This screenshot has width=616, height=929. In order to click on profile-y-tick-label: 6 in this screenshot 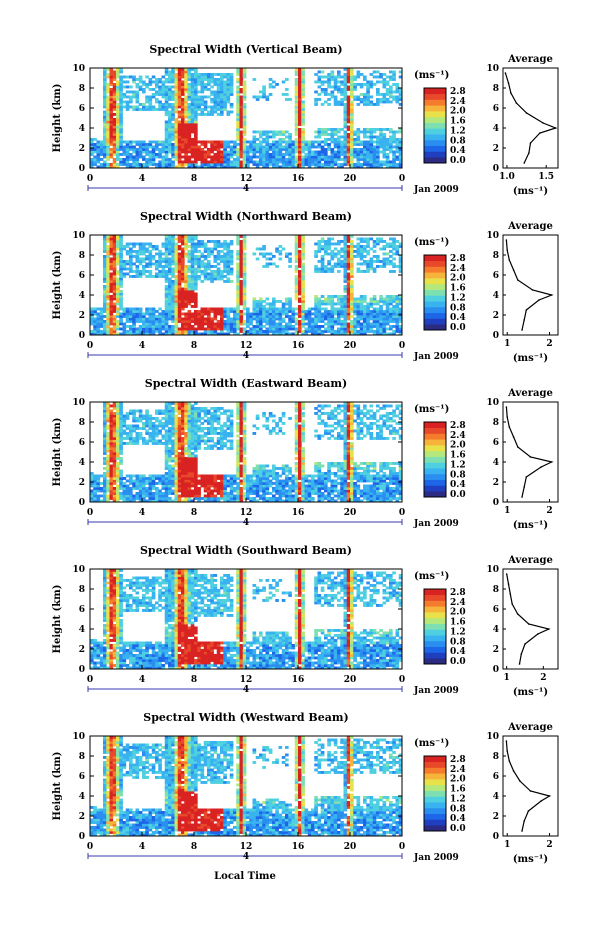, I will do `click(496, 109)`.